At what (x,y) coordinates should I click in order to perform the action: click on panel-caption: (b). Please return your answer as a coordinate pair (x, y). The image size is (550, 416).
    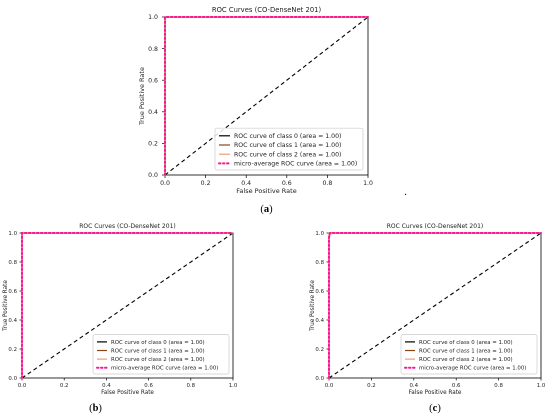
    Looking at the image, I should click on (95, 408).